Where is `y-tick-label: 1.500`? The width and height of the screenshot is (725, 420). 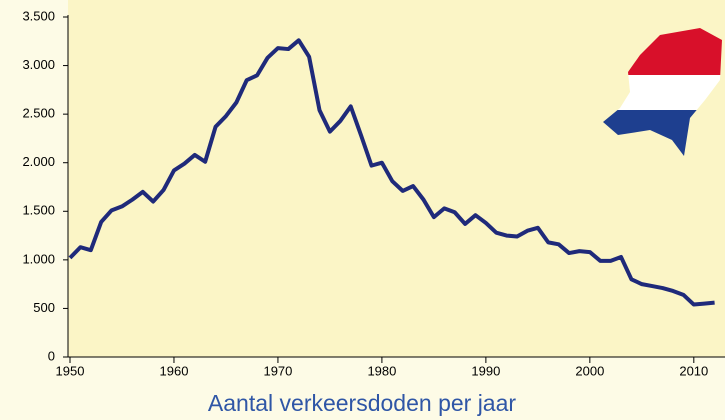 y-tick-label: 1.500 is located at coordinates (38, 210).